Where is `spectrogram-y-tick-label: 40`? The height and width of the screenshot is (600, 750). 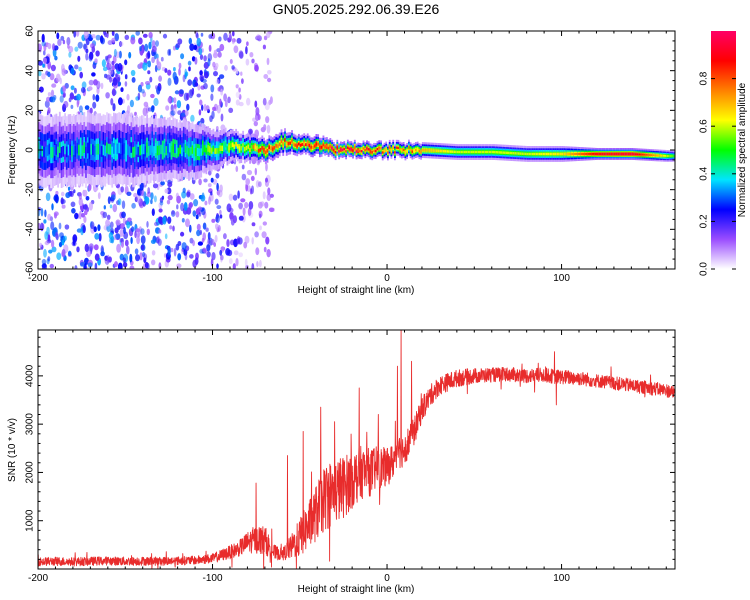
spectrogram-y-tick-label: 40 is located at coordinates (30, 71).